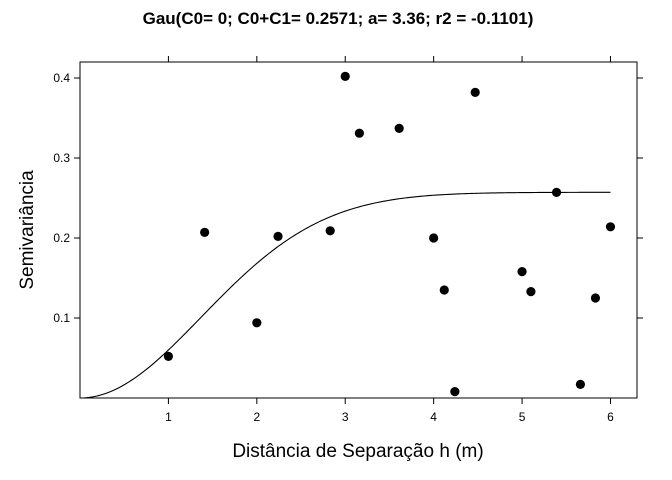  What do you see at coordinates (27, 230) in the screenshot?
I see `y-axis-label: Semivariância` at bounding box center [27, 230].